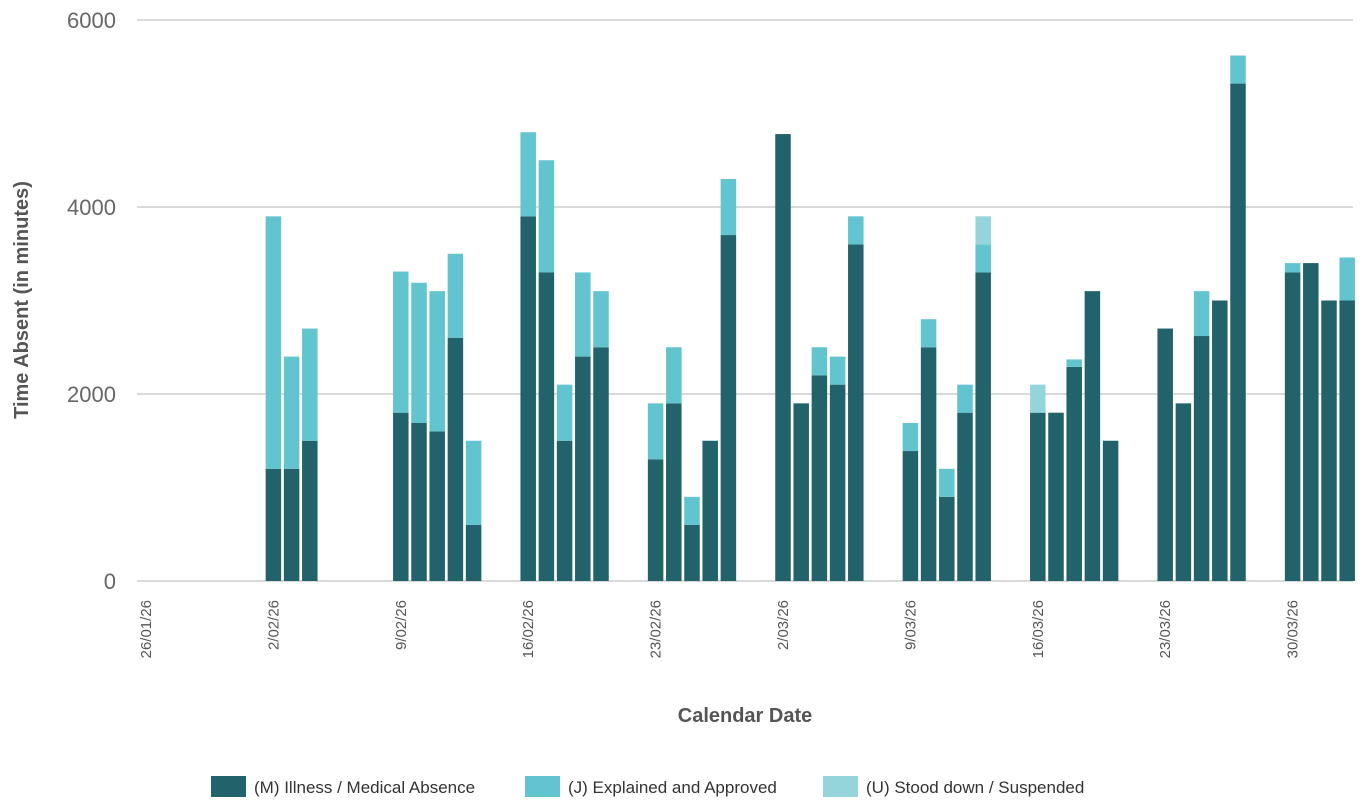 This screenshot has width=1362, height=801. What do you see at coordinates (975, 787) in the screenshot?
I see `legend-label-stood-down: (U) Stood down / Suspended` at bounding box center [975, 787].